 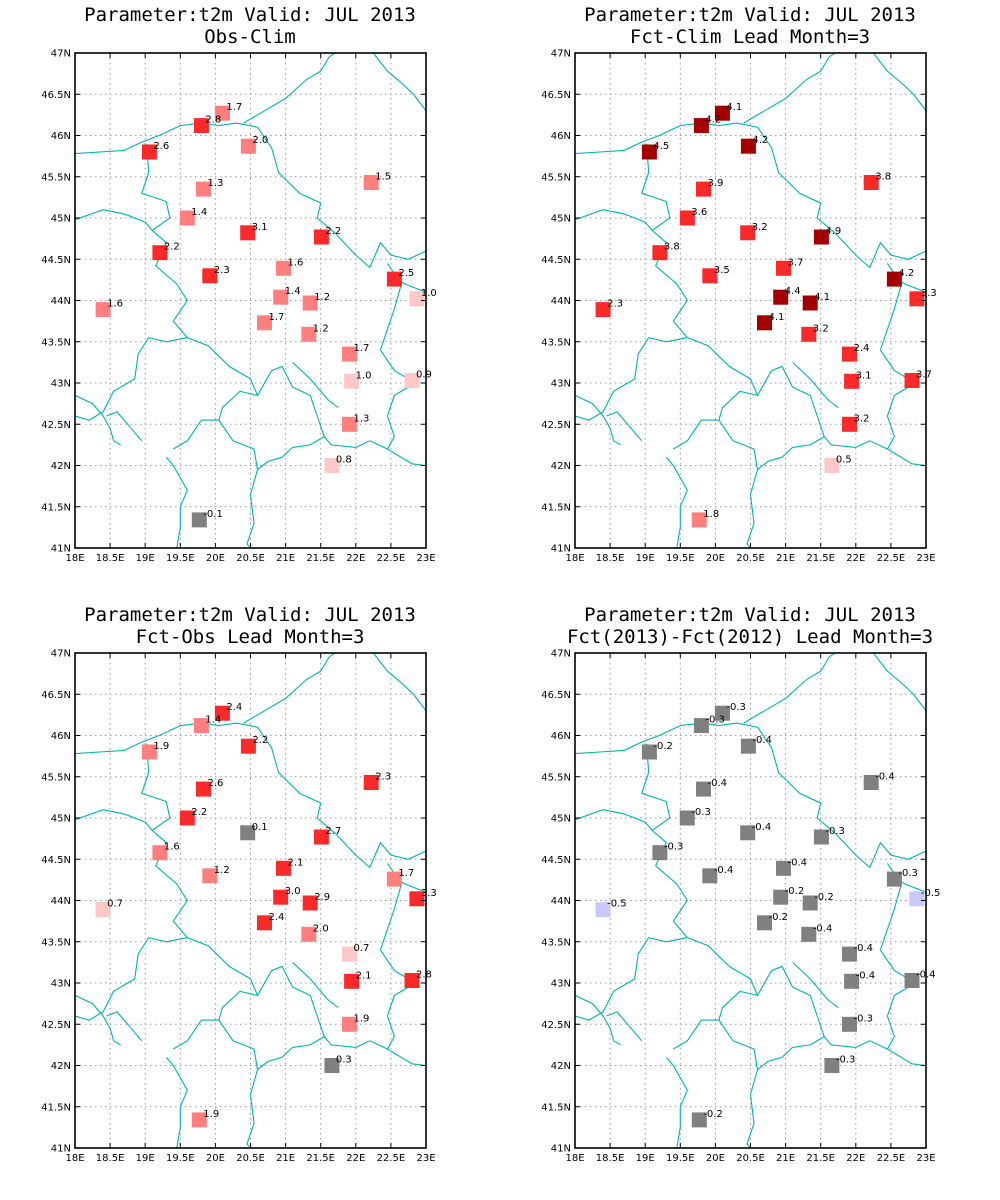 What do you see at coordinates (260, 827) in the screenshot?
I see `station-value-label: 0.1` at bounding box center [260, 827].